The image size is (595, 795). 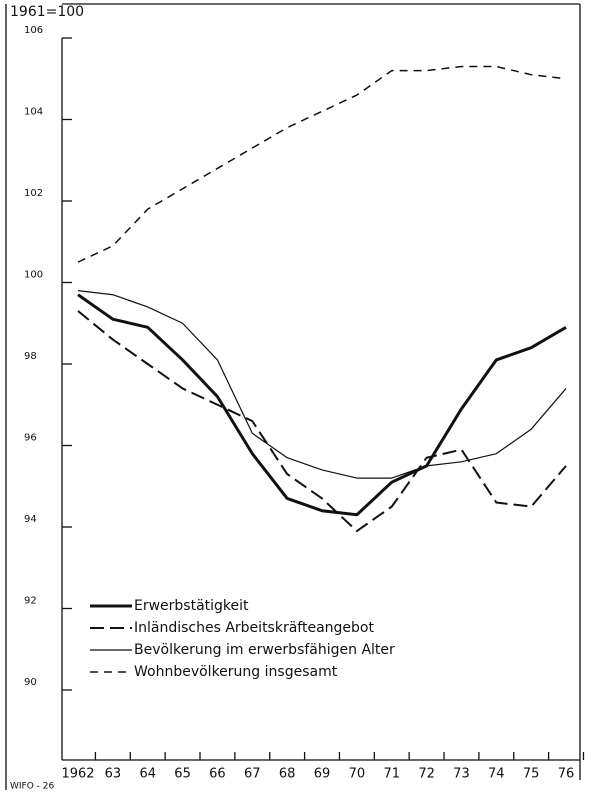 I want to click on x-tick-label: 71, so click(x=391, y=774).